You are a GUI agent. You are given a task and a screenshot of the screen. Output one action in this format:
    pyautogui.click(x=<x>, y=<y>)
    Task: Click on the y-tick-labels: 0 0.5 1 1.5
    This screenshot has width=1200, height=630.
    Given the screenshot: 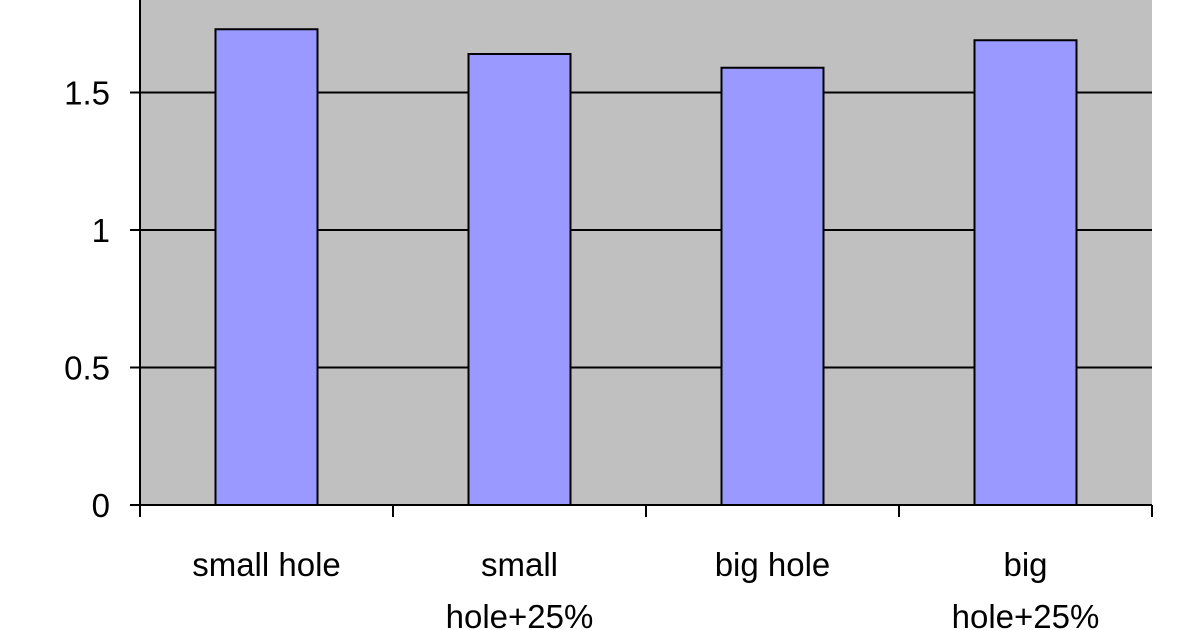 What is the action you would take?
    pyautogui.click(x=87, y=300)
    